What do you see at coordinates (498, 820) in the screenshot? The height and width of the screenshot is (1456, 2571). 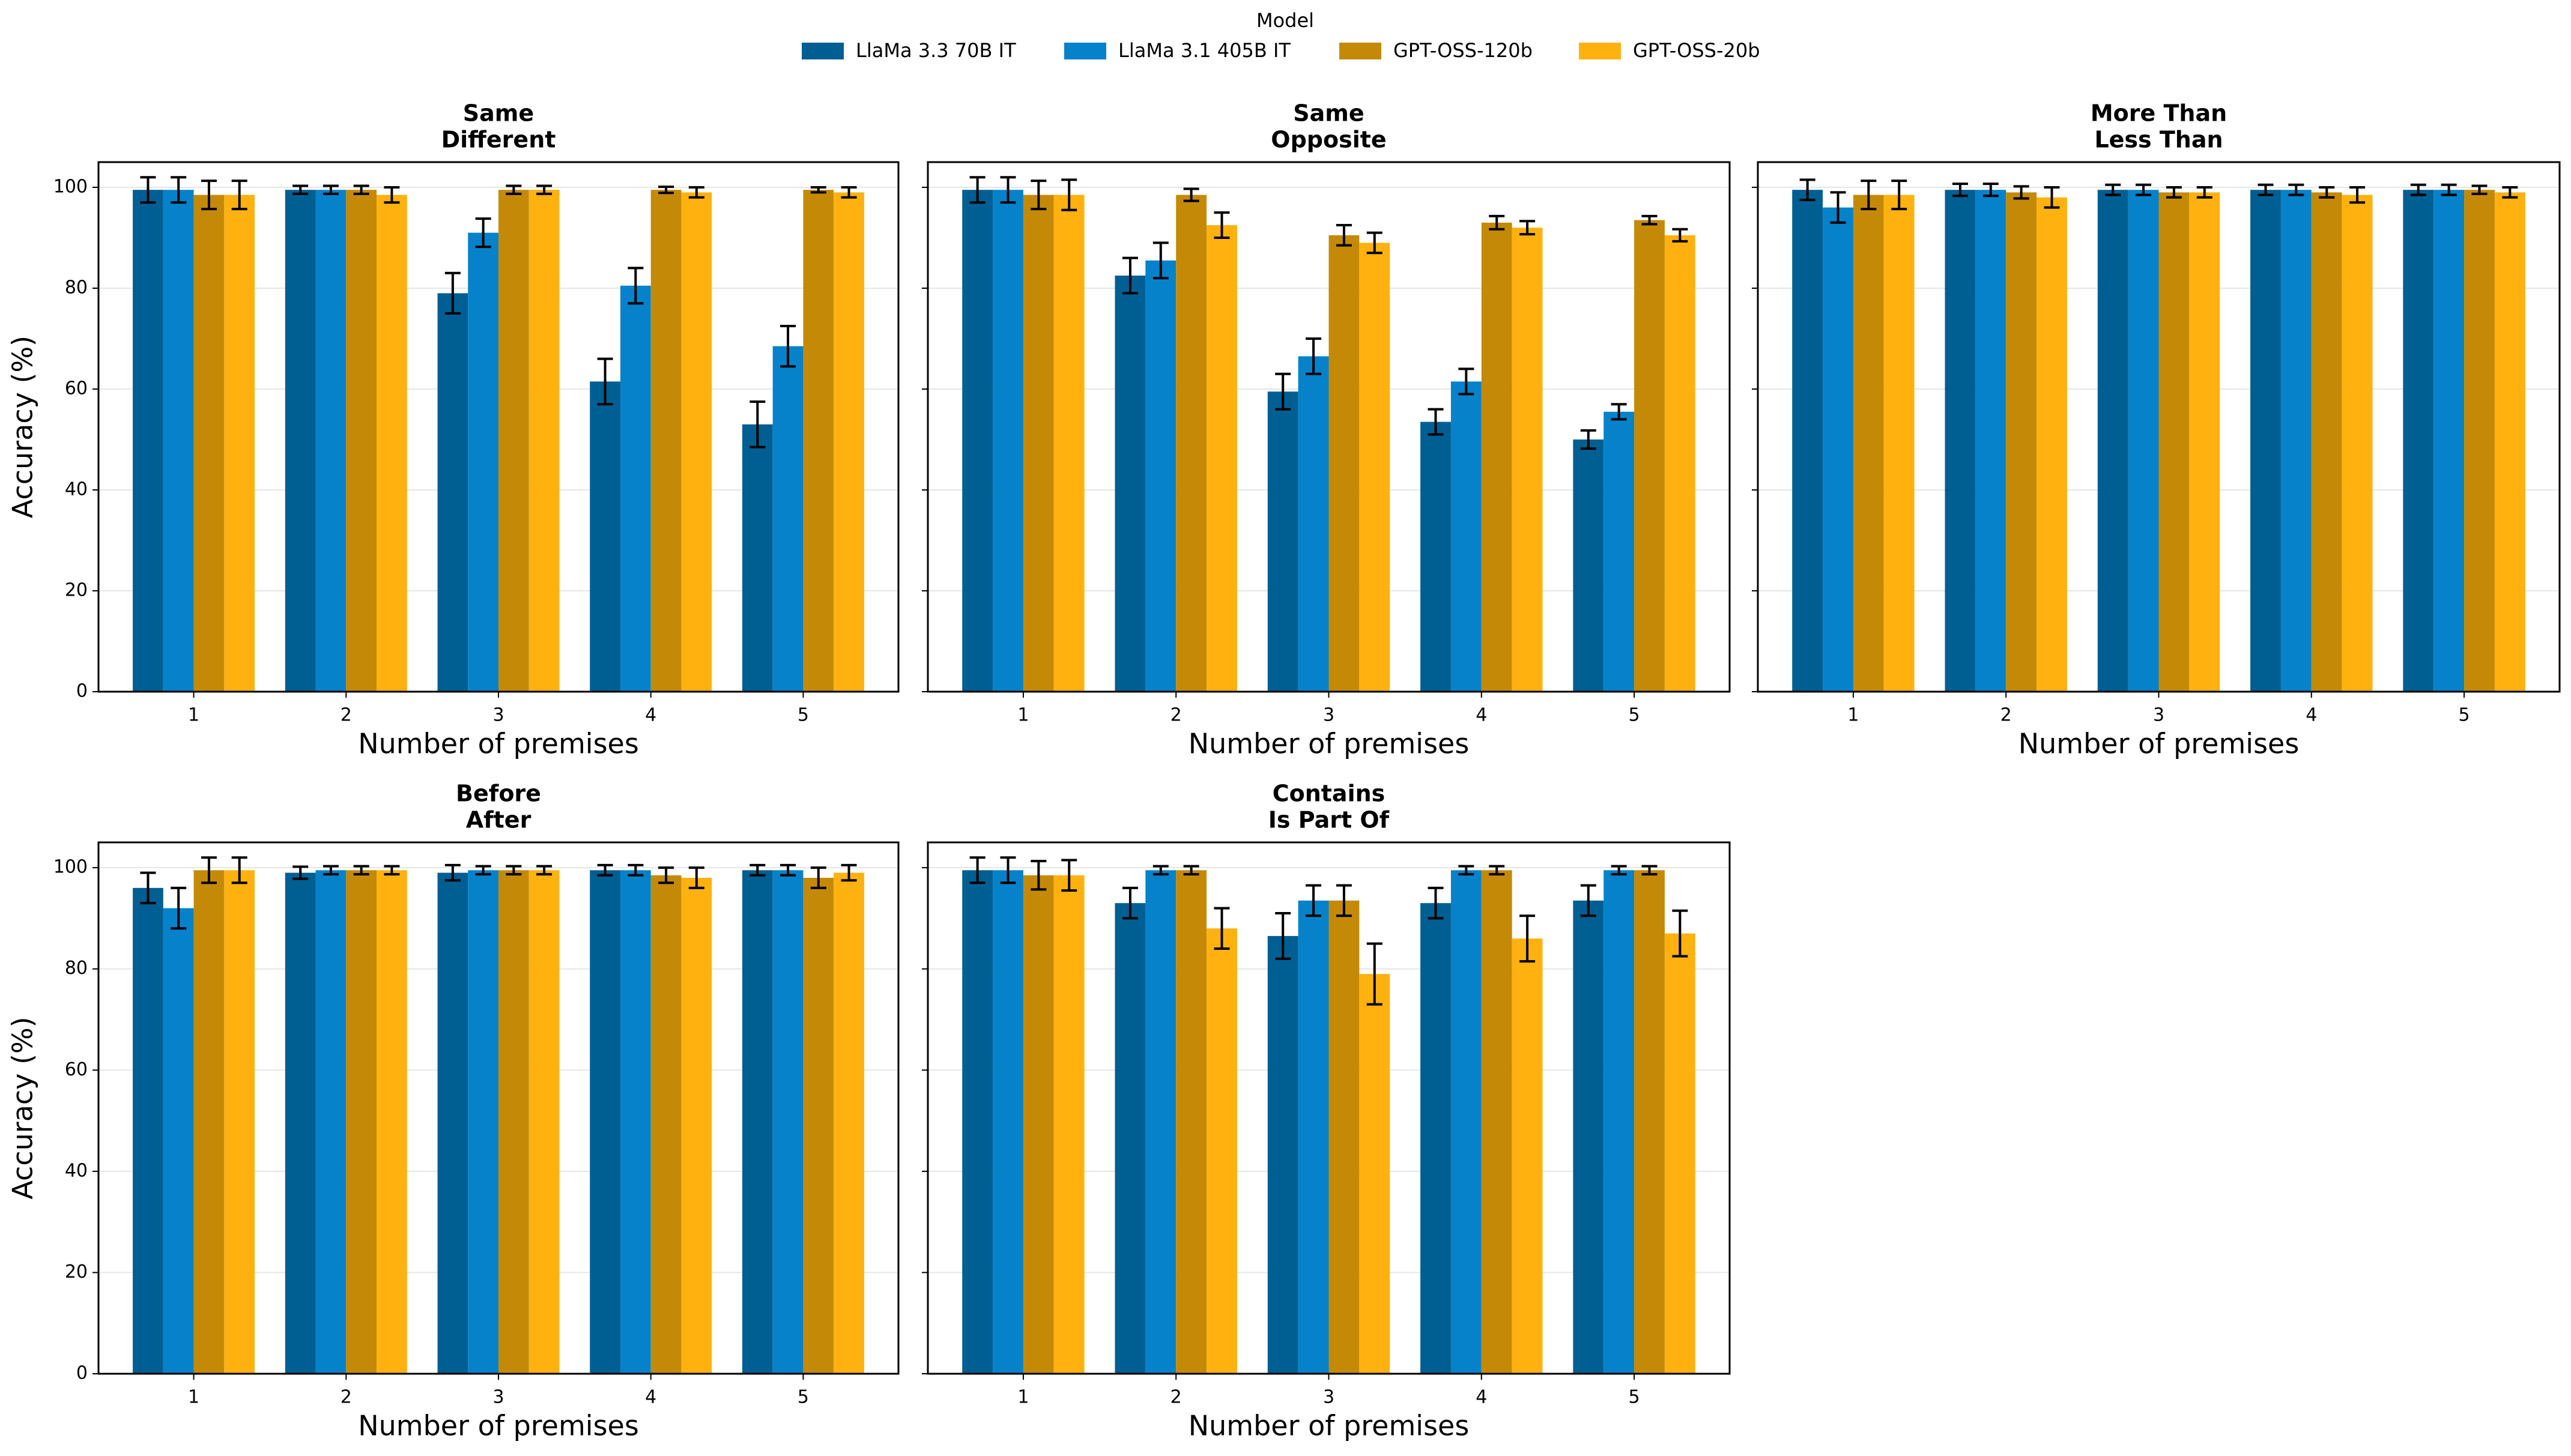 I see `chart-title: After` at bounding box center [498, 820].